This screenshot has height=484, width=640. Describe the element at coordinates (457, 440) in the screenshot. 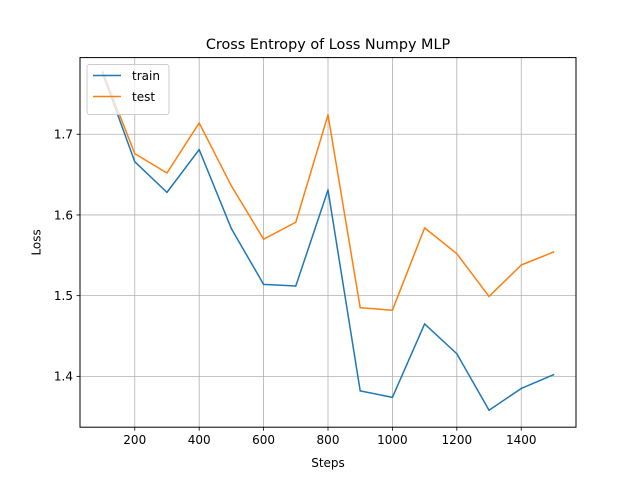

I see `x-tick-label: 1200` at that location.